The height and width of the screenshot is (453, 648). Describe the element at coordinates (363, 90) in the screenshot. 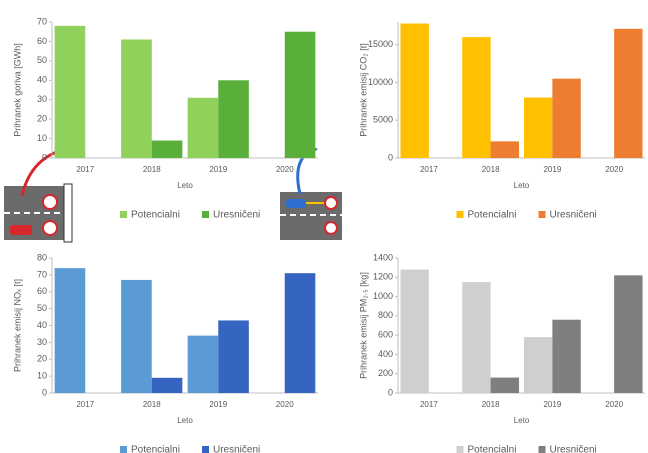

I see `y-axis-label: Prihranek emisij CO₂ [t]` at that location.